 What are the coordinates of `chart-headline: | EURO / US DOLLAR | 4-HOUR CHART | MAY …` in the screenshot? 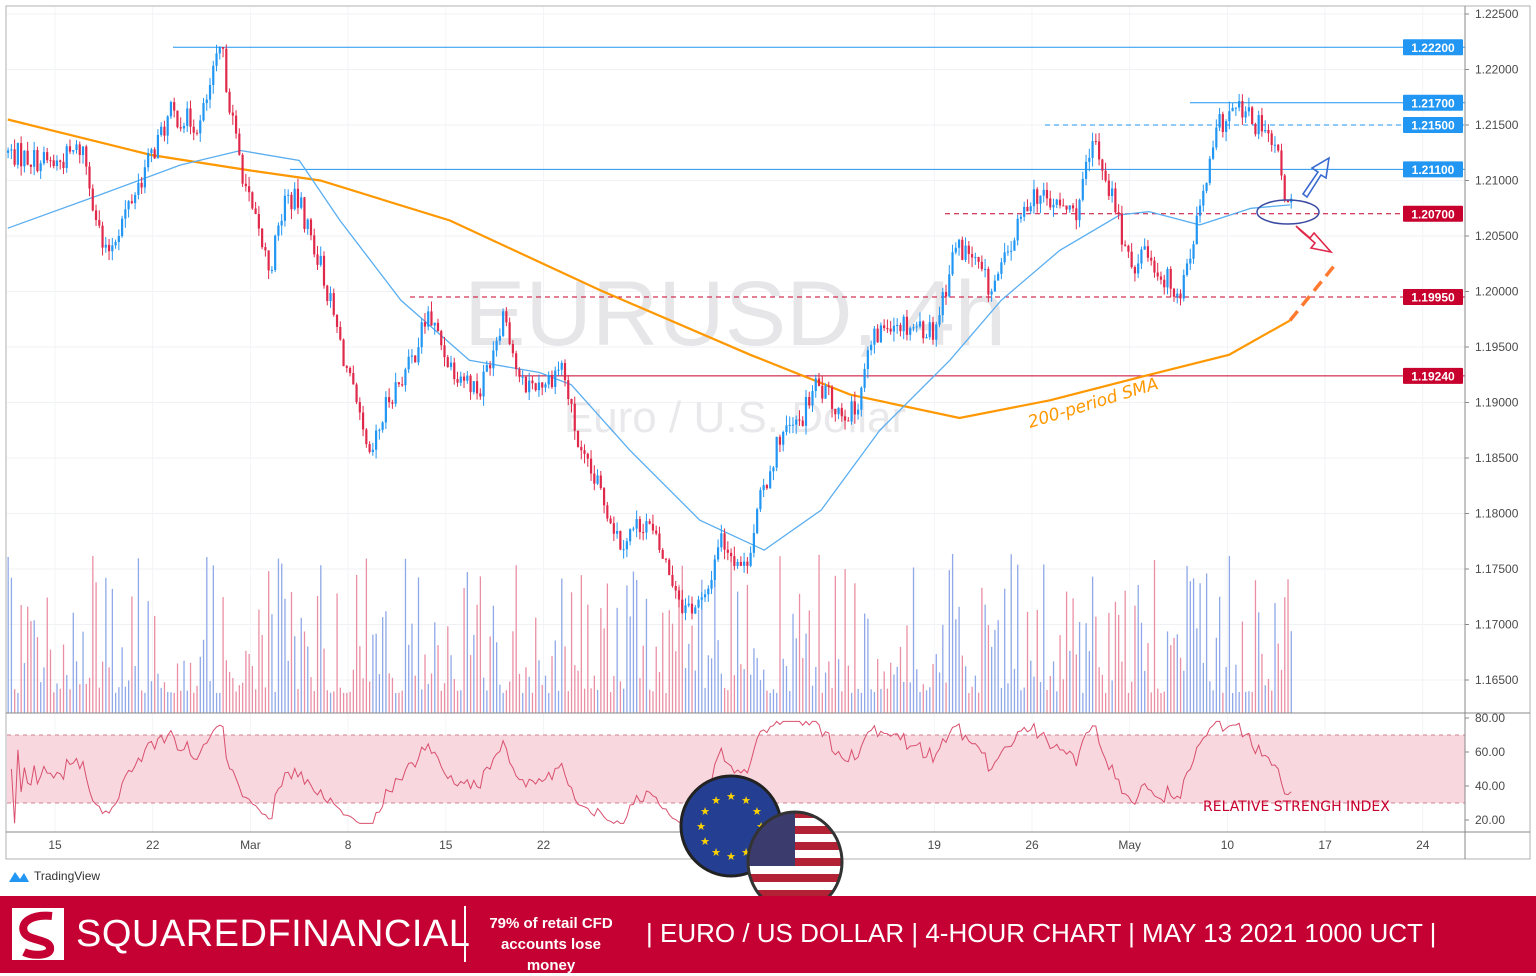 It's located at (1041, 933).